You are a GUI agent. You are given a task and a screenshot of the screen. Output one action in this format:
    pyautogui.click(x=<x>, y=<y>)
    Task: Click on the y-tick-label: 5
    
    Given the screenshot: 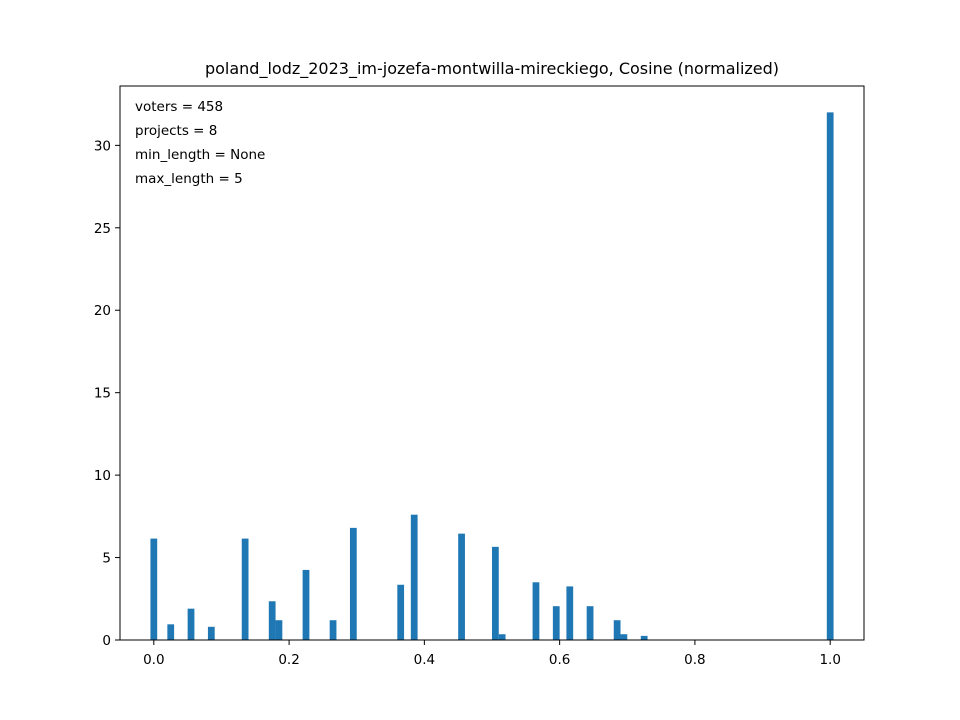 What is the action you would take?
    pyautogui.click(x=106, y=559)
    